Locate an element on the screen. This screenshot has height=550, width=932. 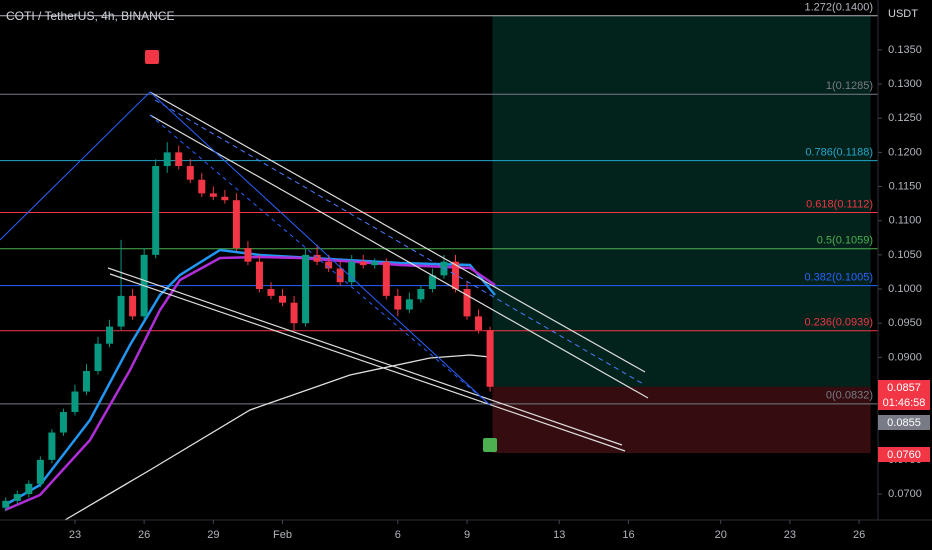
moving-average is located at coordinates (277, 437).